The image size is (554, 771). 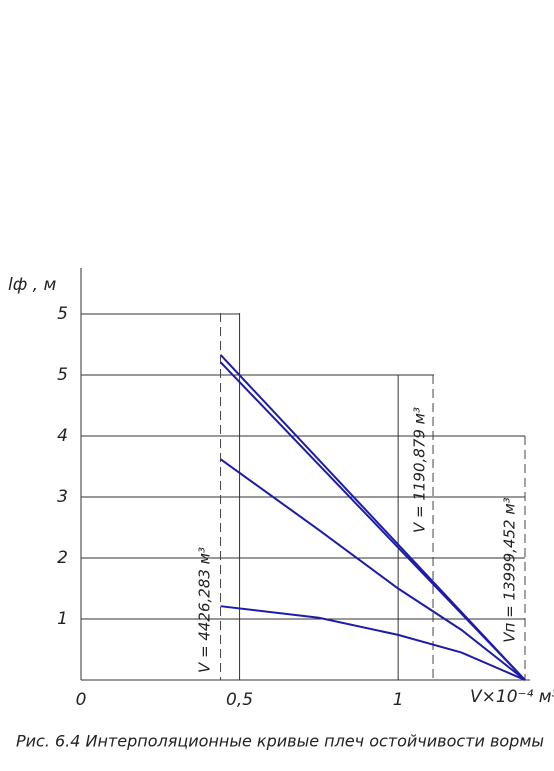 What do you see at coordinates (32, 285) in the screenshot?
I see `y-axis-label: lф , м` at bounding box center [32, 285].